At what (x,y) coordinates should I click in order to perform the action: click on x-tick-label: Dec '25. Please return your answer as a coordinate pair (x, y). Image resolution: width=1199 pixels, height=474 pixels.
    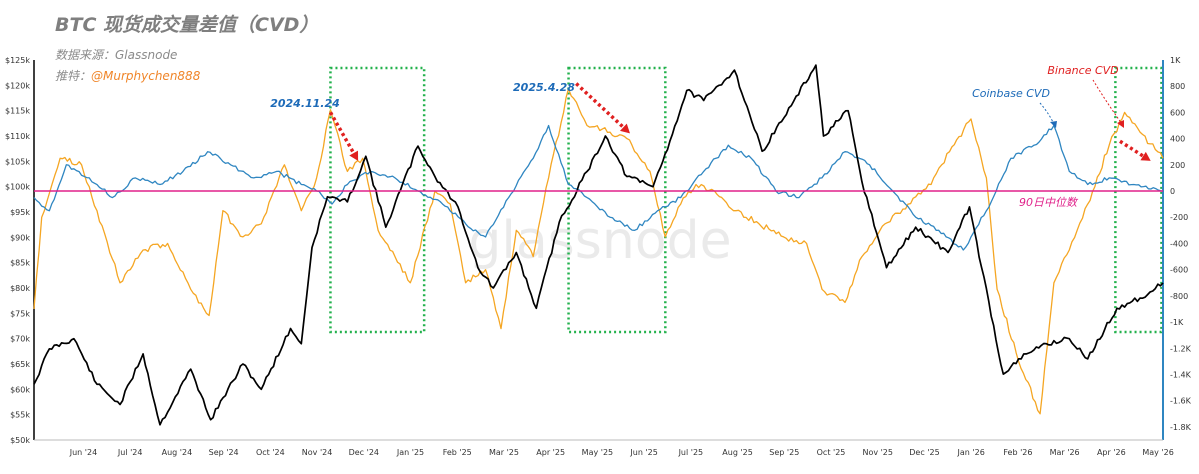
    Looking at the image, I should click on (924, 452).